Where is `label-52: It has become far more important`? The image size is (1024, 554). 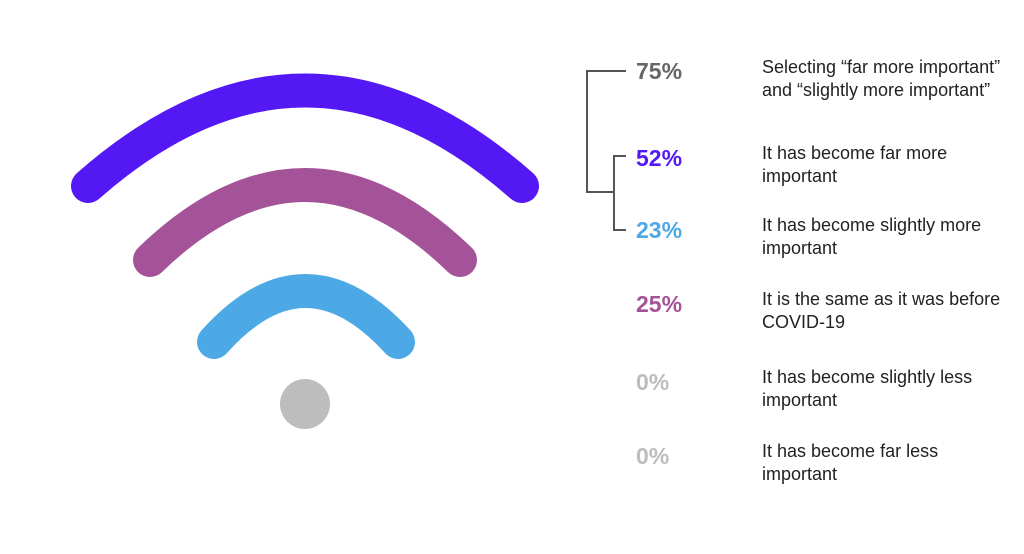
label-52: It has become far more important is located at coordinates (855, 164).